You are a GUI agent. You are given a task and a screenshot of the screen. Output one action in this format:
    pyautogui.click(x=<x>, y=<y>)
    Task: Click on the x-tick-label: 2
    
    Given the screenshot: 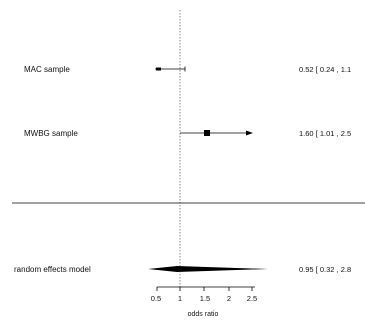 What is the action you would take?
    pyautogui.click(x=229, y=298)
    